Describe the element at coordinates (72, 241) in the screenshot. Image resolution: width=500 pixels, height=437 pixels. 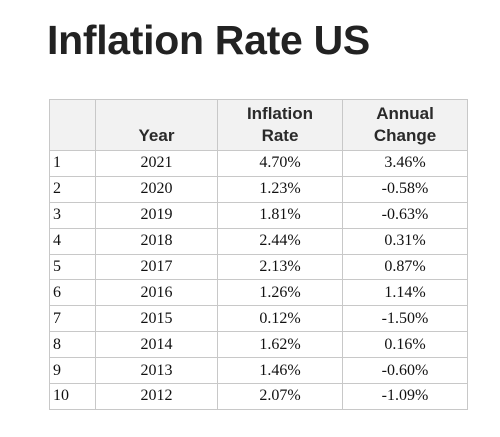
I see `row-index-cell: 4` at that location.